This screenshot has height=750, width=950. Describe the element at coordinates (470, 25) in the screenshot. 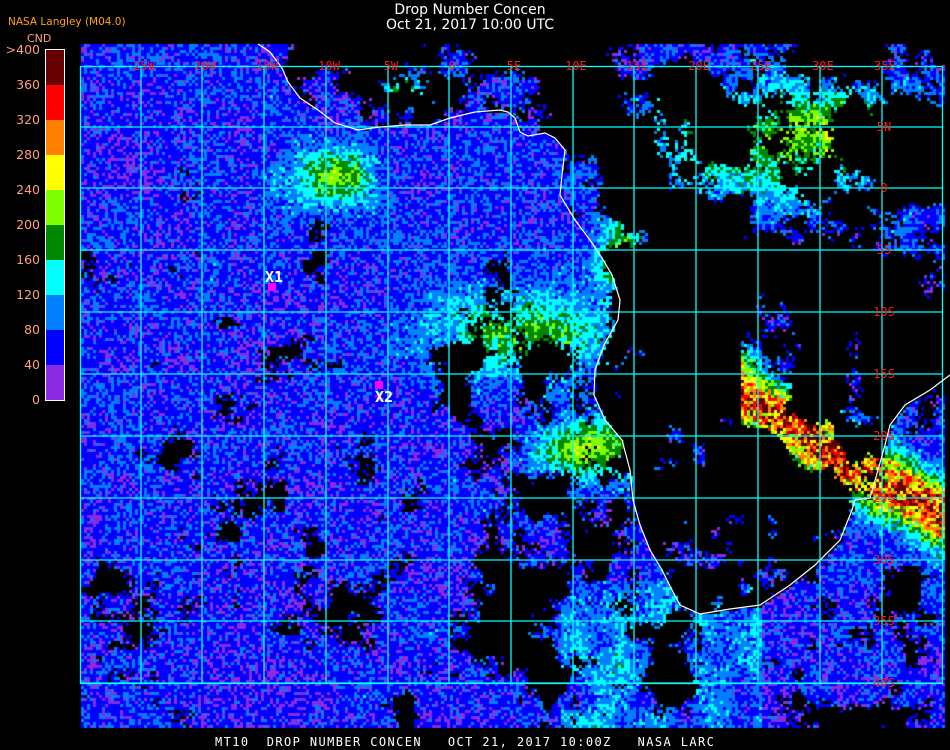

I see `map-datetime: Oct 21, 2017 10:00 UTC` at that location.